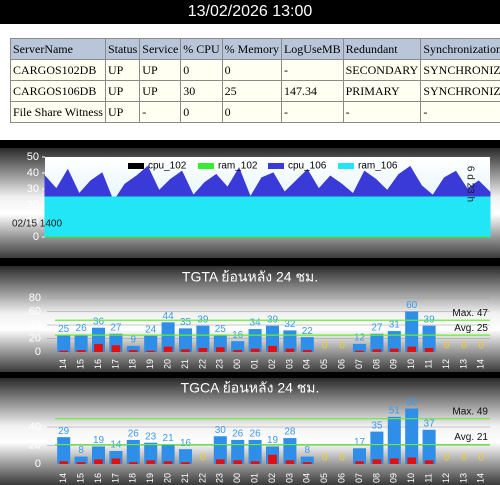  Describe the element at coordinates (250, 388) in the screenshot. I see `chart-title: TGCA ย้อนหลัง 24 ชม.` at that location.